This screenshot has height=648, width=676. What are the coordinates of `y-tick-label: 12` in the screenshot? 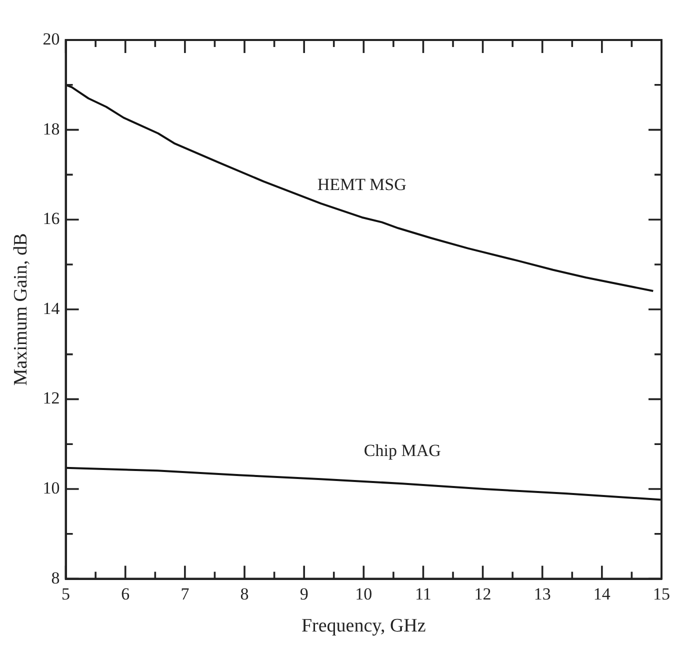 It's located at (51, 398).